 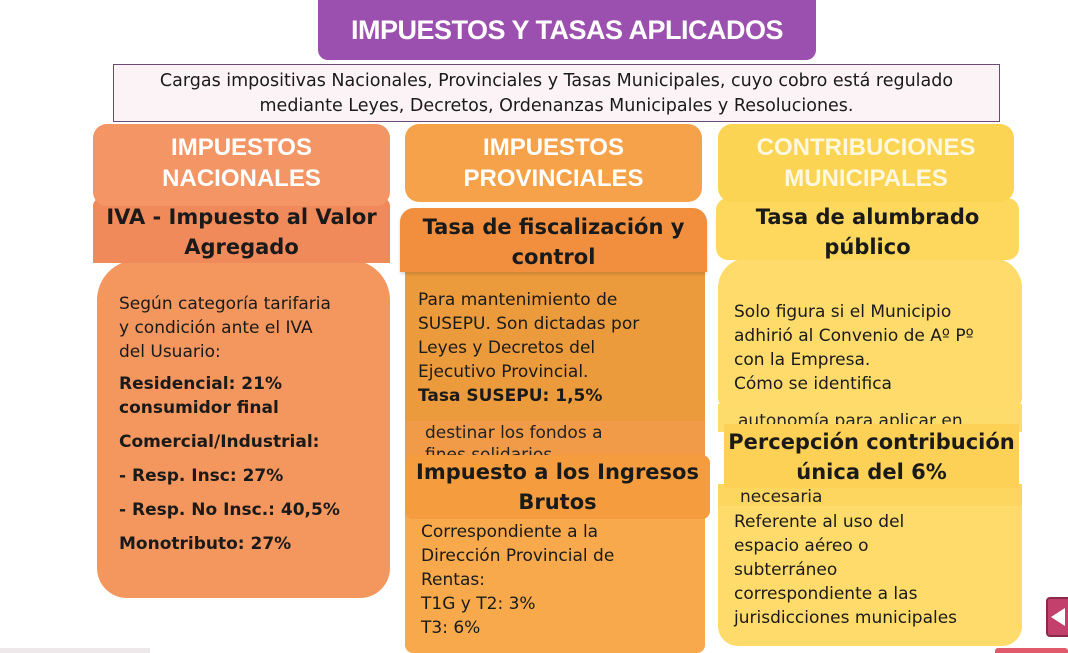 I want to click on subheading-line: IVA - Impuesto al Valor, so click(x=241, y=217).